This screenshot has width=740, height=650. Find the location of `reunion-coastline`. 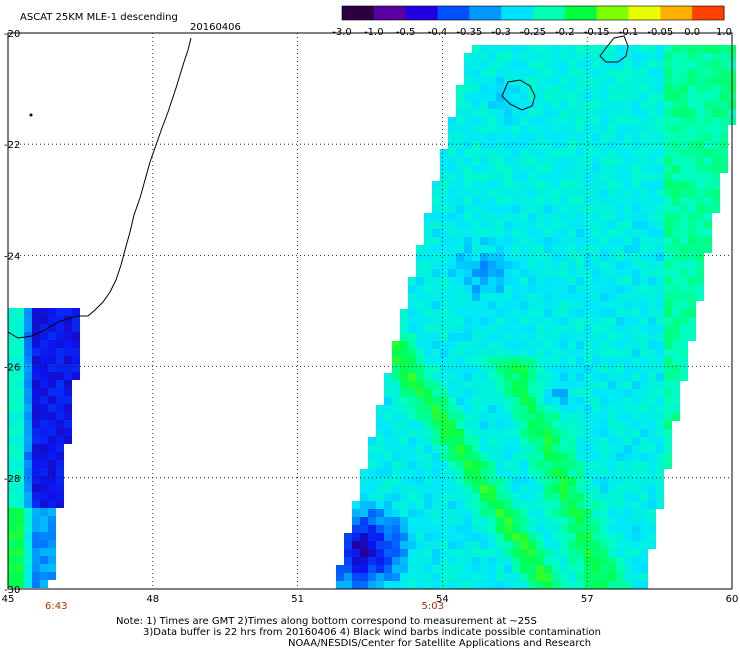

reunion-coastline is located at coordinates (518, 95).